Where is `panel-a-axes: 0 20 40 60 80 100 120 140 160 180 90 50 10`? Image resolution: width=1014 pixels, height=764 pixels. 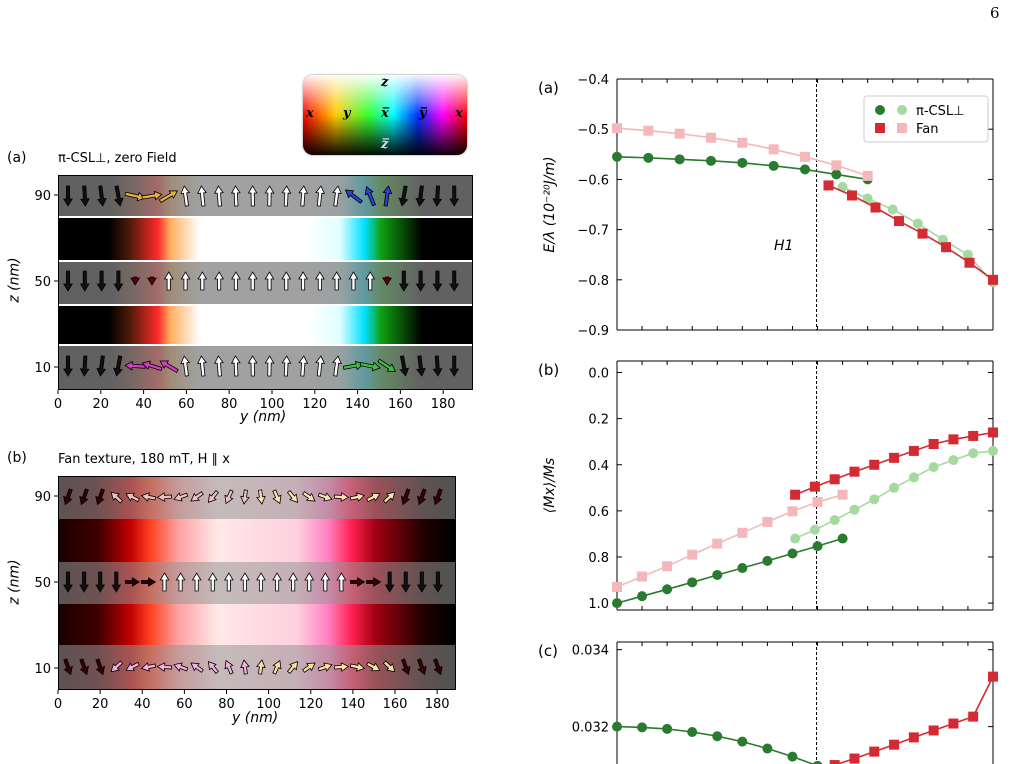 panel-a-axes: 0 20 40 60 80 100 120 140 160 180 90 50 10 is located at coordinates (244, 300).